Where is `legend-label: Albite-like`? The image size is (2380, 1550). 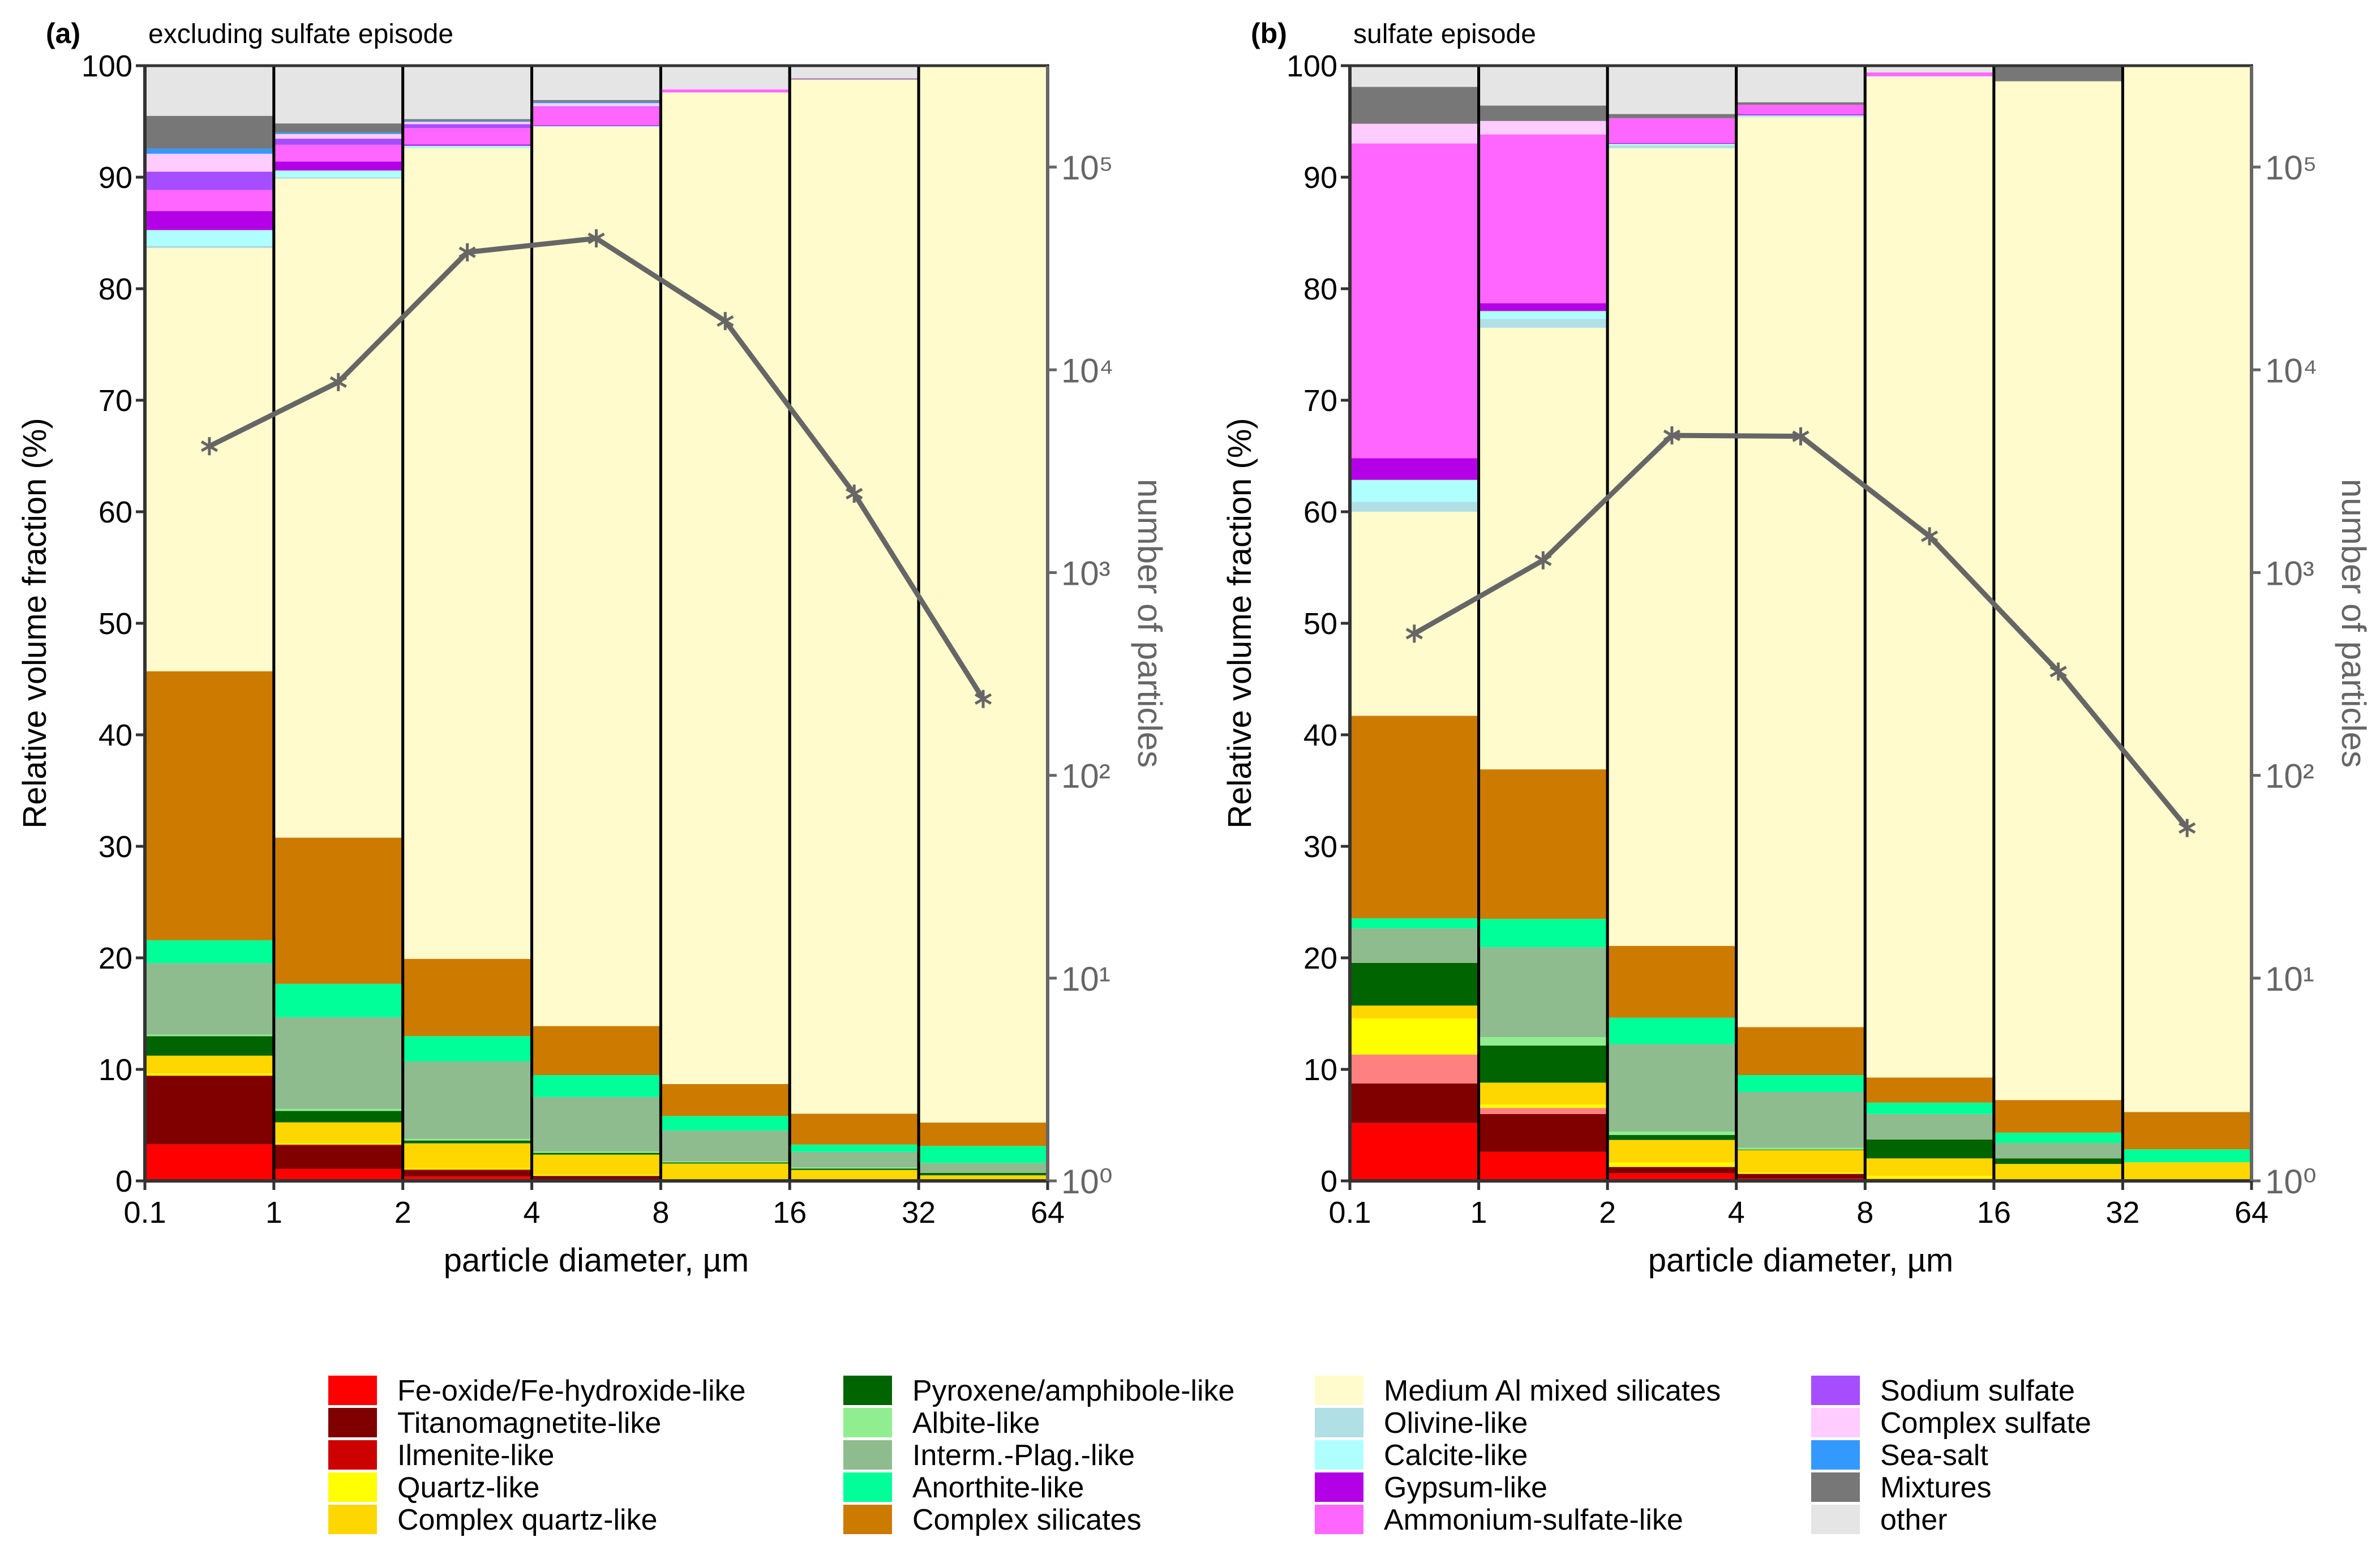 legend-label: Albite-like is located at coordinates (976, 1423).